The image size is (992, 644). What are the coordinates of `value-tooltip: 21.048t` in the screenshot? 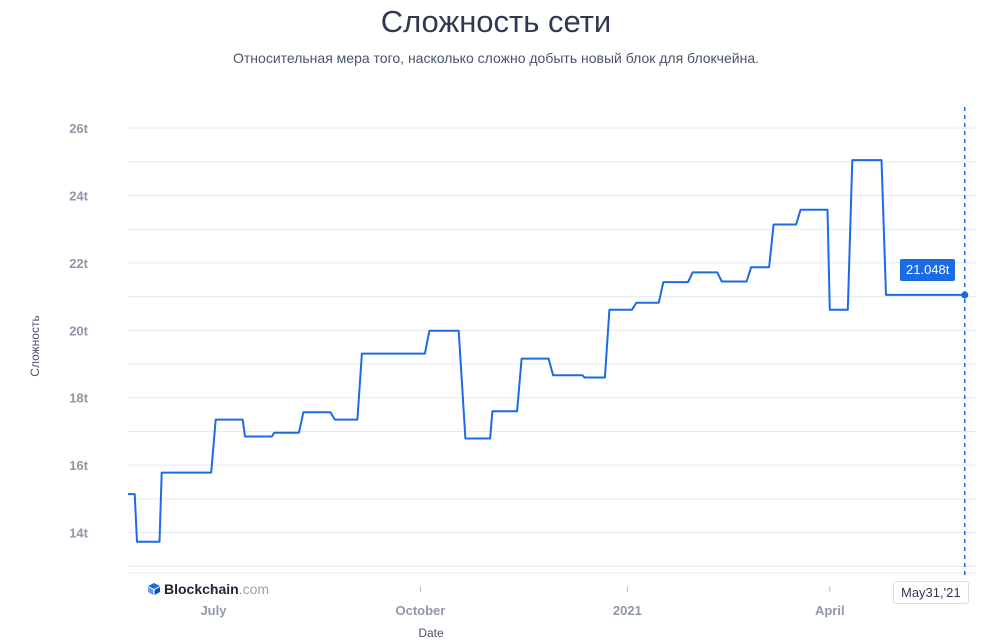 It's located at (928, 270).